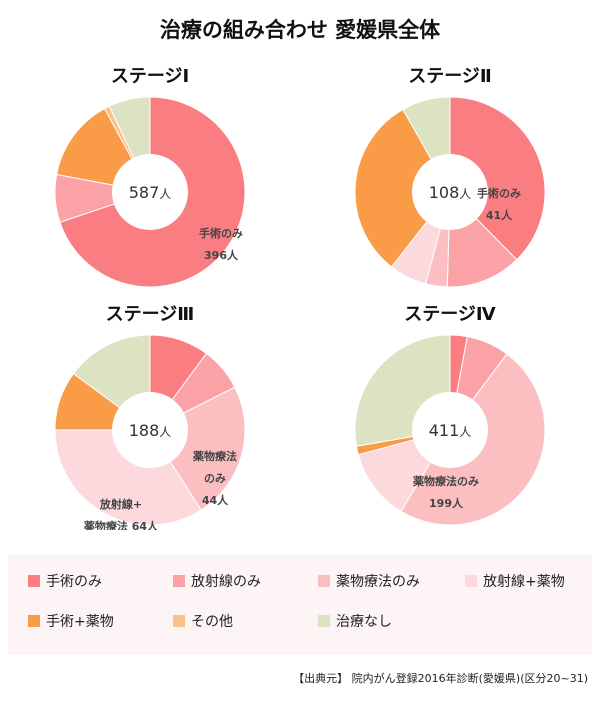 The width and height of the screenshot is (600, 709). Describe the element at coordinates (150, 76) in the screenshot. I see `panel-title: ステージⅠ` at that location.